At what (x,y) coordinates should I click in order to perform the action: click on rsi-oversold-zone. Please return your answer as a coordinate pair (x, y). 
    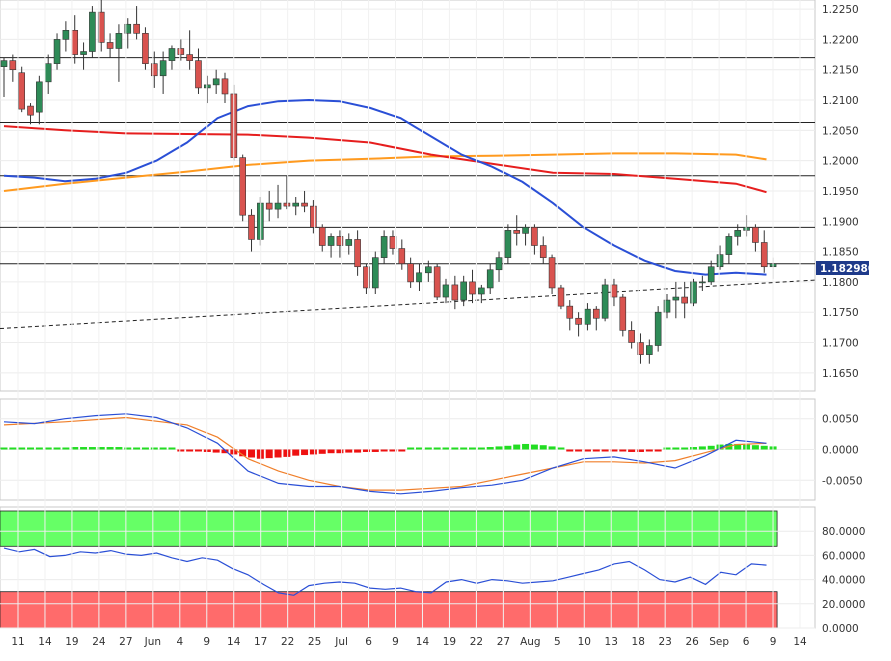
    Looking at the image, I should click on (389, 610).